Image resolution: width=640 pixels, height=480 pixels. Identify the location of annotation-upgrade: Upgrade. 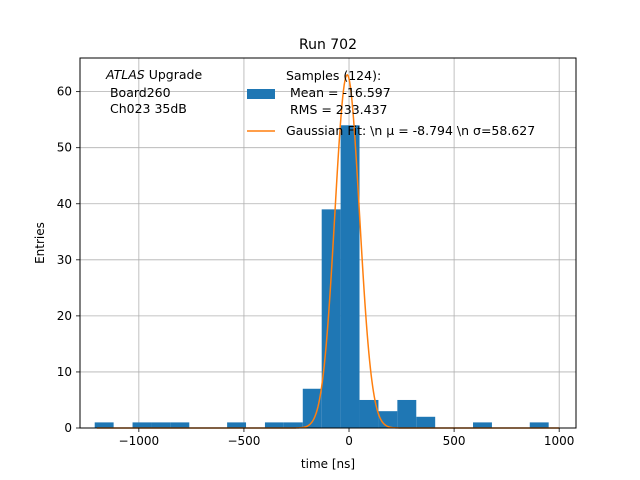
(174, 74).